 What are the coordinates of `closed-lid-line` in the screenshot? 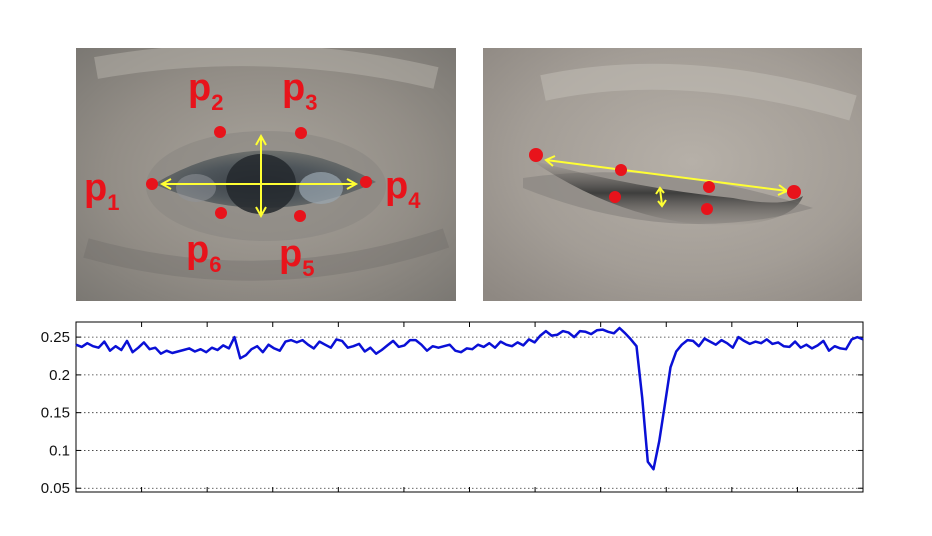 It's located at (667, 193).